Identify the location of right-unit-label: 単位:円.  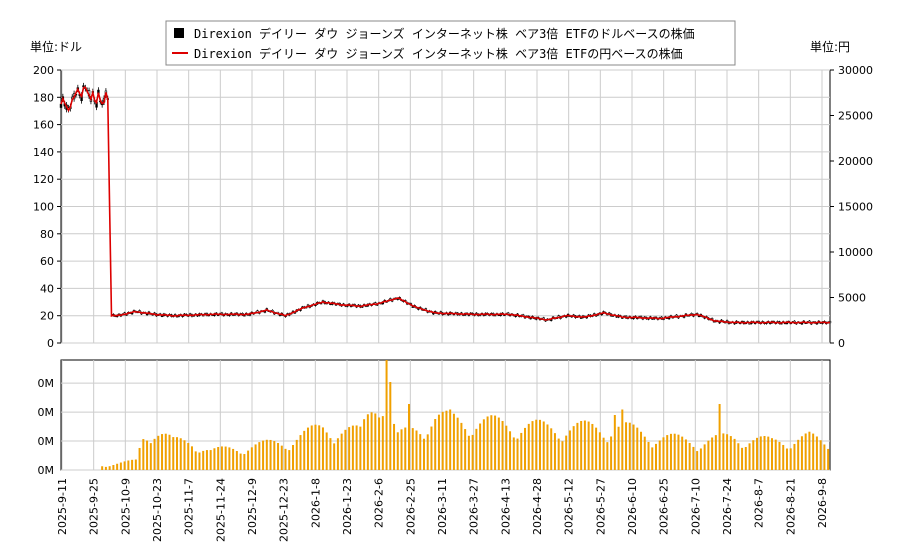
(830, 46).